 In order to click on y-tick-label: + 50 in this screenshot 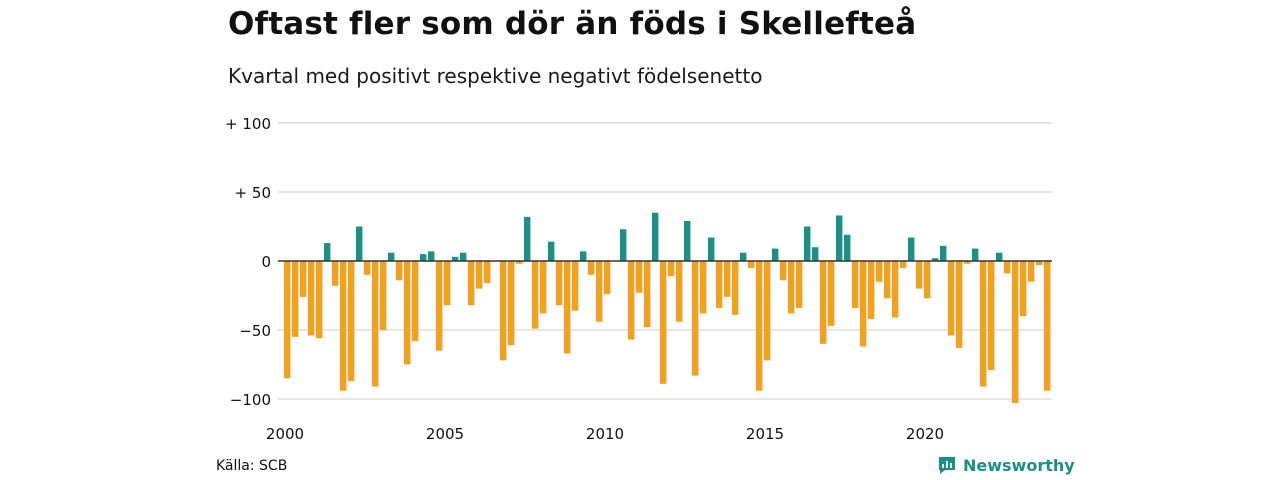, I will do `click(253, 193)`.